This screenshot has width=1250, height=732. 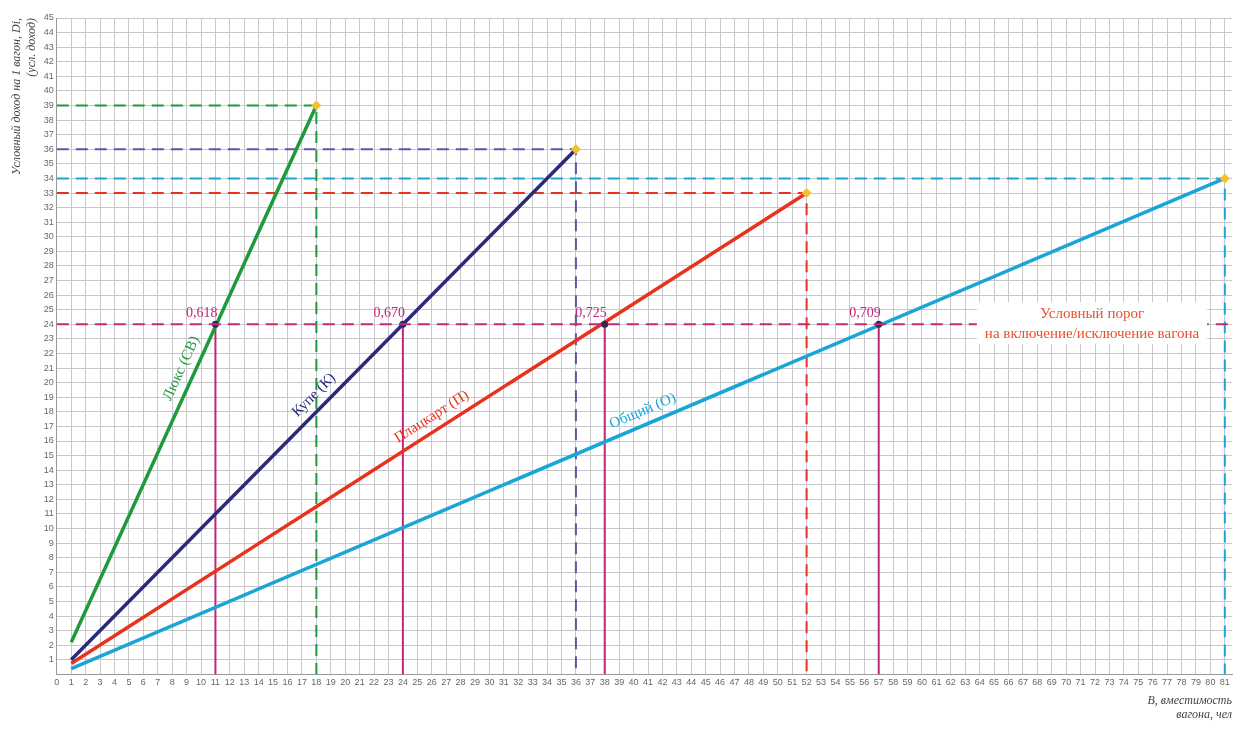 I want to click on x-tick-label: 18, so click(x=316, y=682).